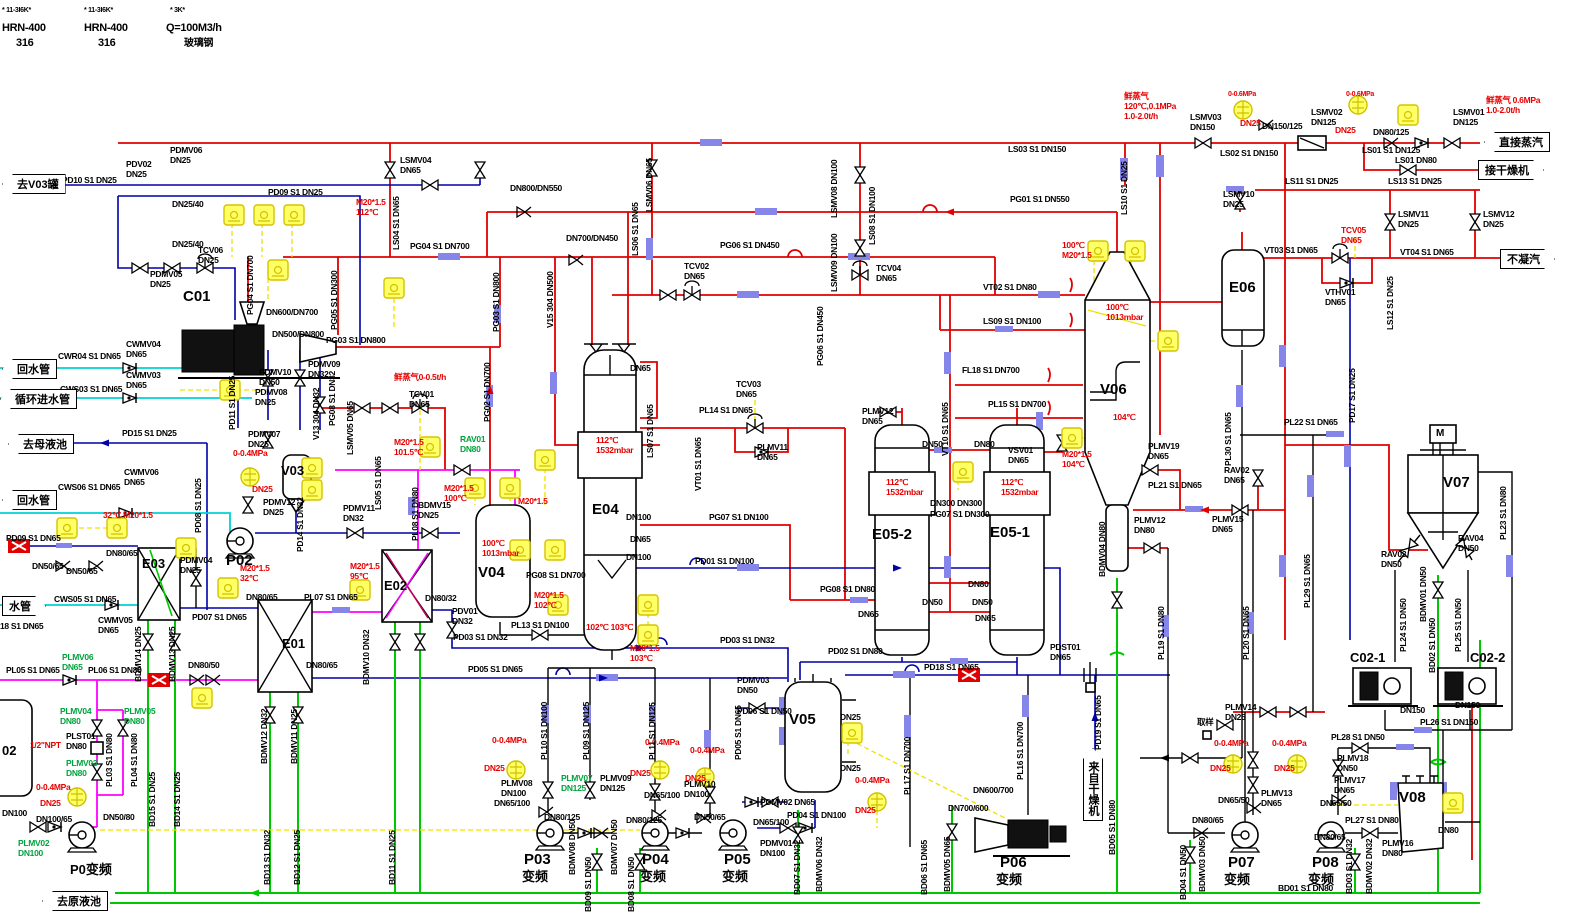 The image size is (1581, 923). Describe the element at coordinates (753, 685) in the screenshot. I see `pipe-label: PDMV03 DN50` at that location.